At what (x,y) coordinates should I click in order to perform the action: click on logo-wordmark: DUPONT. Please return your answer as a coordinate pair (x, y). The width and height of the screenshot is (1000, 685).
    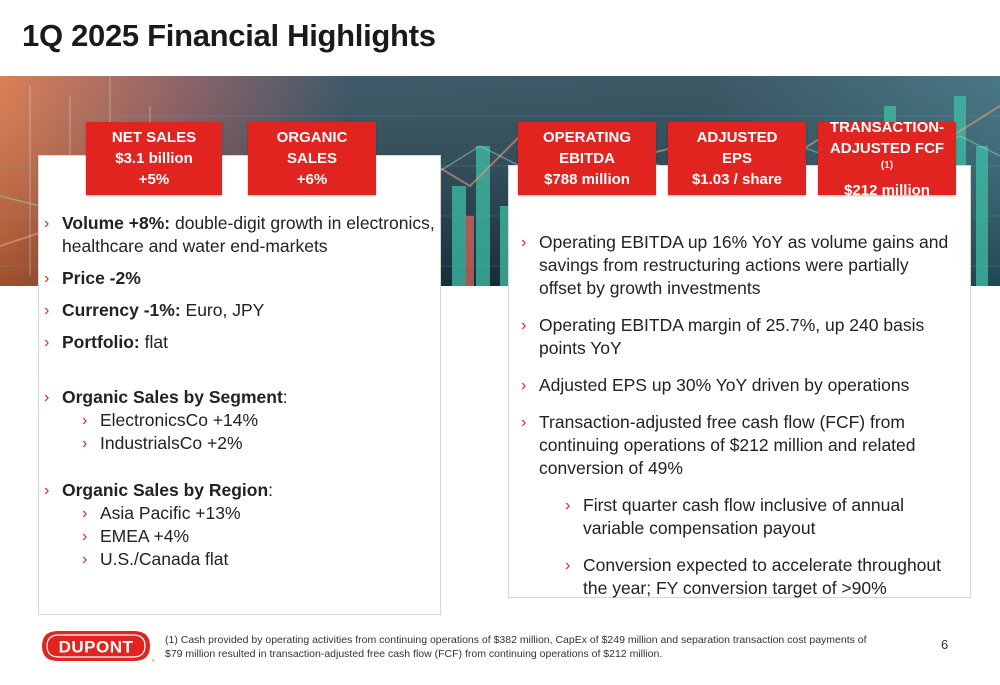
    Looking at the image, I should click on (96, 647).